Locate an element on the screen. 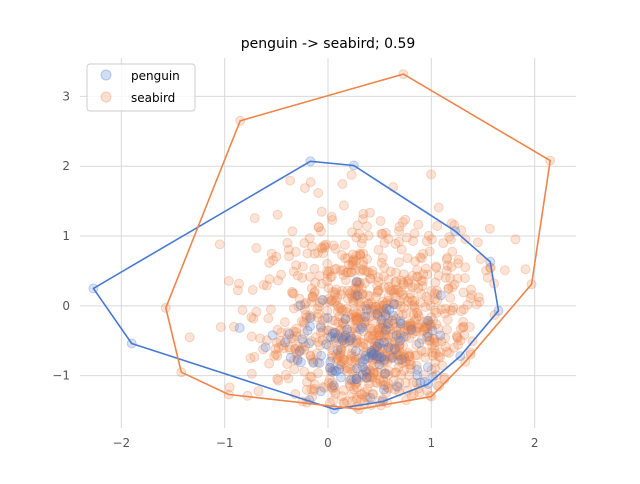 Image resolution: width=640 pixels, height=484 pixels. legend: penguin seabird is located at coordinates (141, 87).